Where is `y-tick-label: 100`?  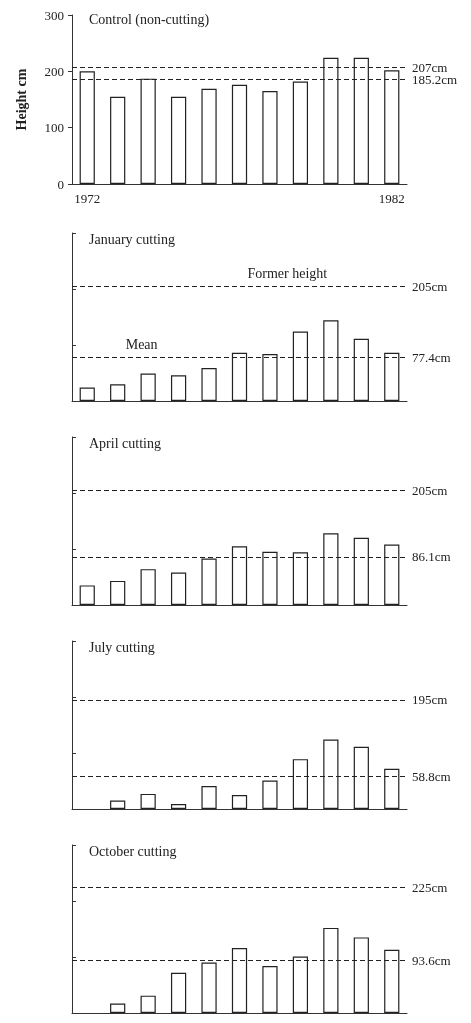 y-tick-label: 100 is located at coordinates (54, 128).